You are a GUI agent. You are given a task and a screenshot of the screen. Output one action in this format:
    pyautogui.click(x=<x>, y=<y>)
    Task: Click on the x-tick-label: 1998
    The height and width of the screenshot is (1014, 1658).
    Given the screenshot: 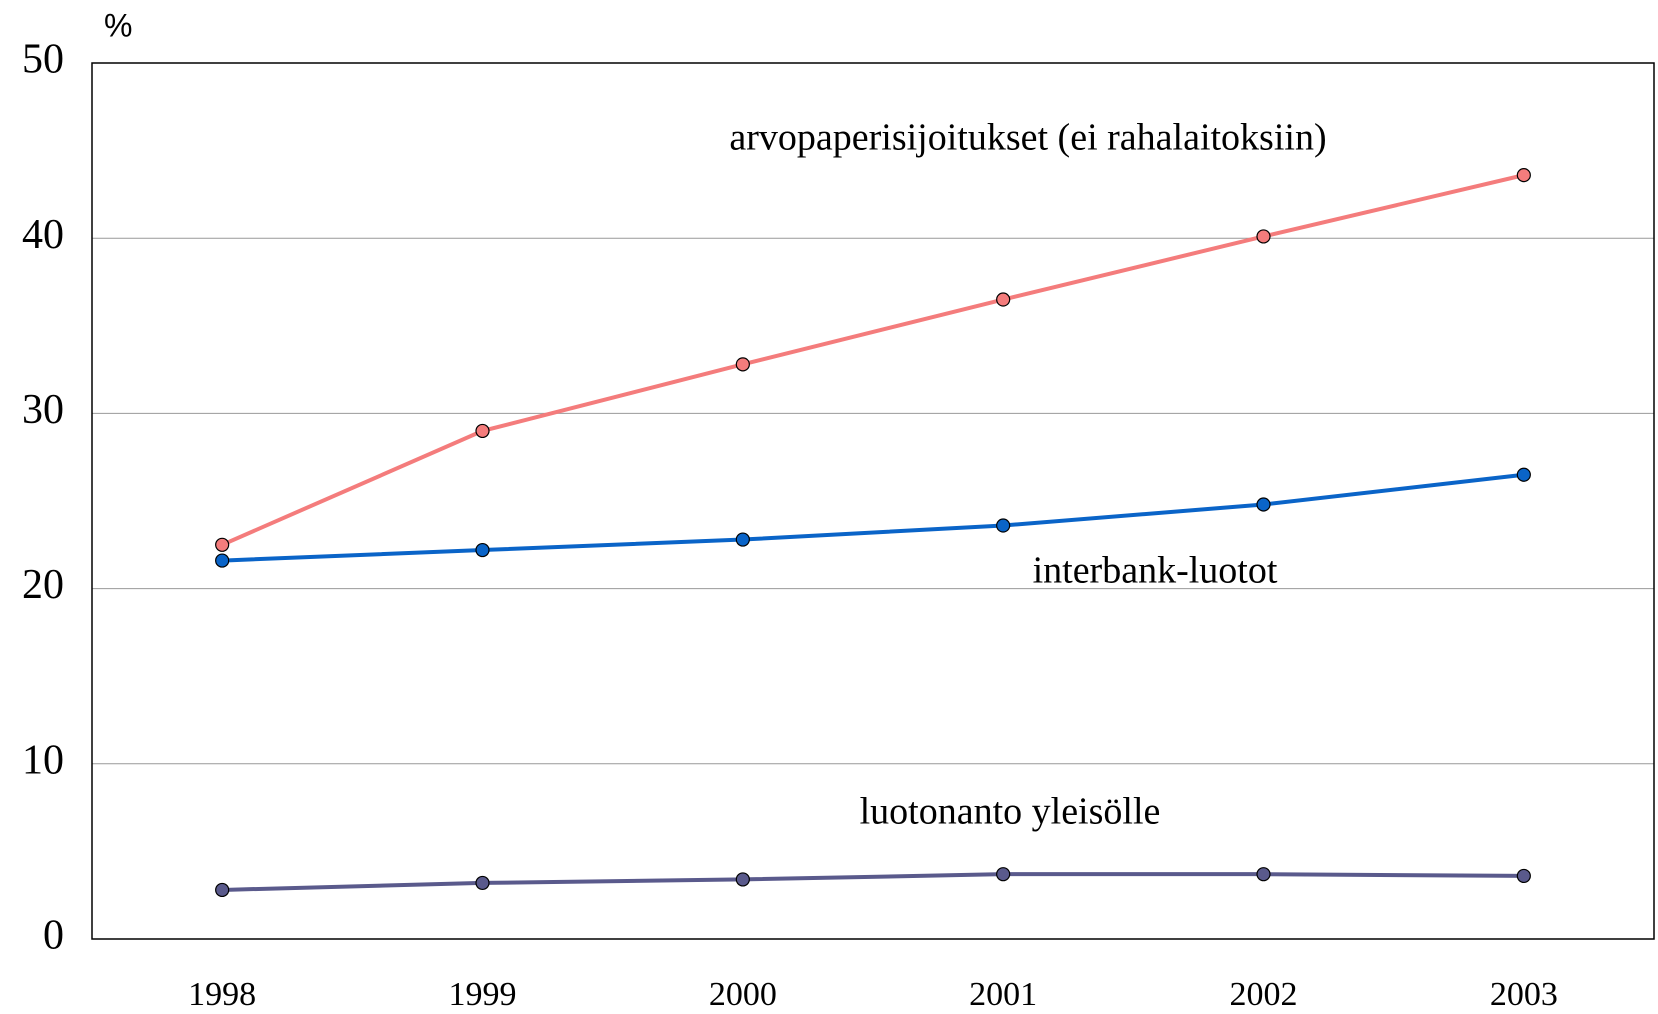 What is the action you would take?
    pyautogui.click(x=222, y=994)
    